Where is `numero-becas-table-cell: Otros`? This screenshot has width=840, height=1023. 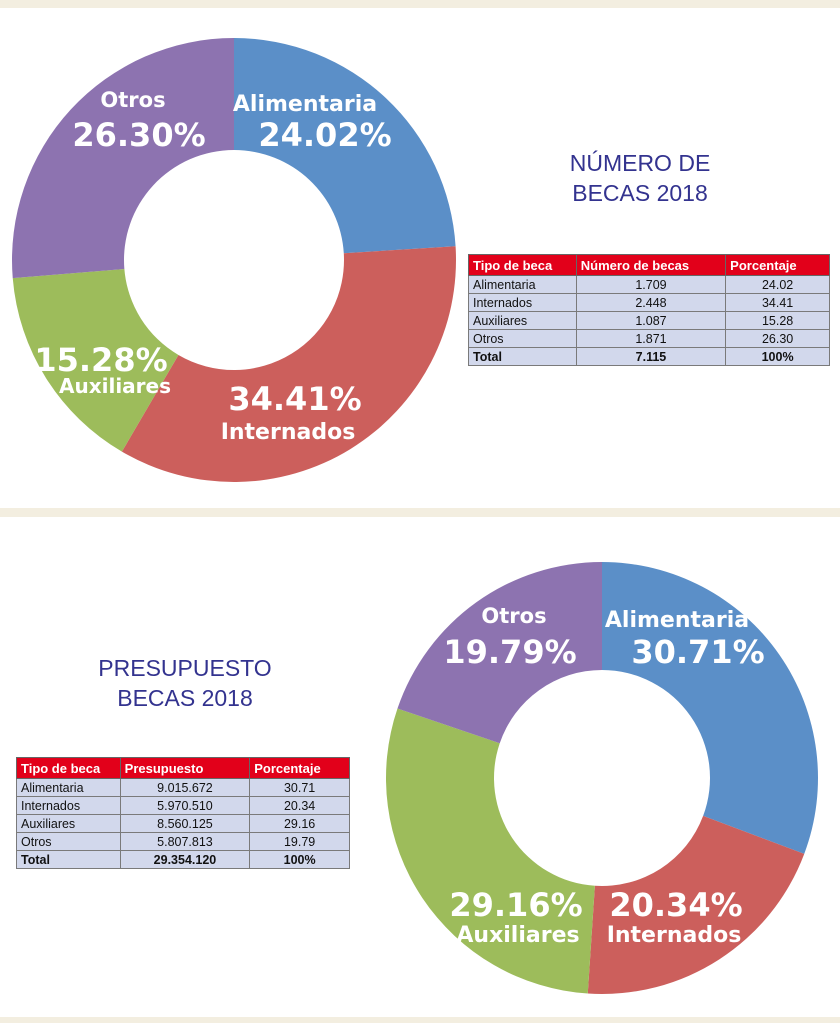 numero-becas-table-cell: Otros is located at coordinates (522, 338).